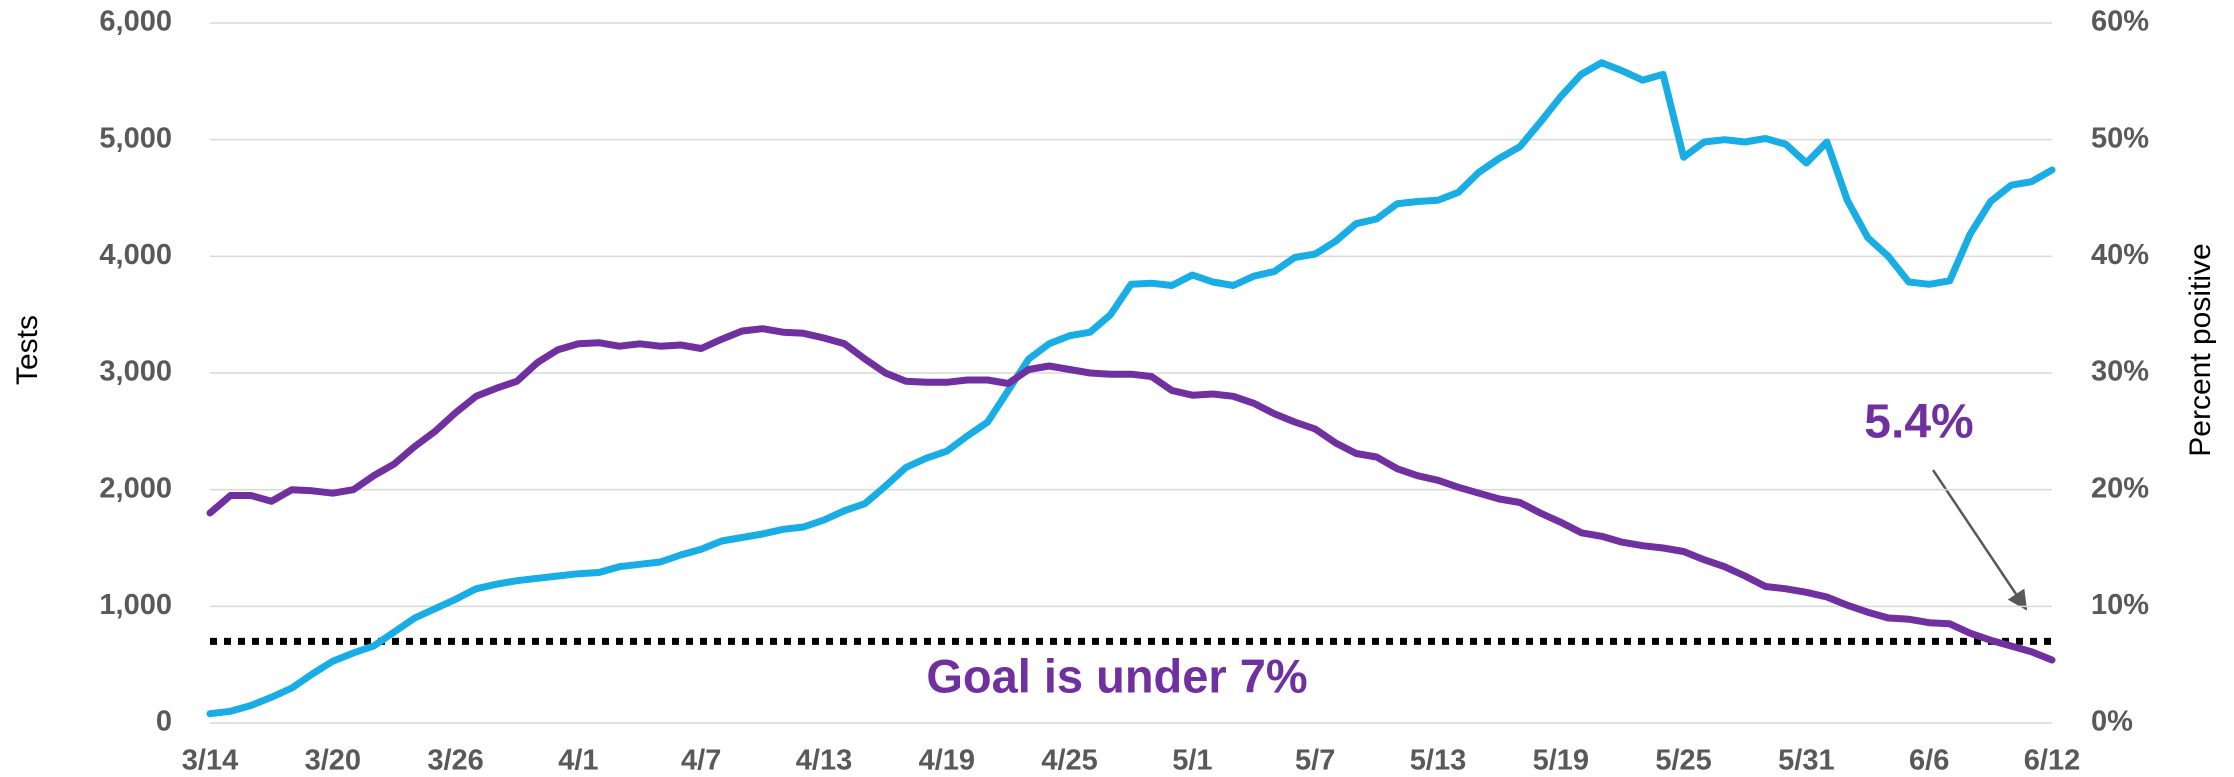  I want to click on y2-tick-label: 0%, so click(2112, 722).